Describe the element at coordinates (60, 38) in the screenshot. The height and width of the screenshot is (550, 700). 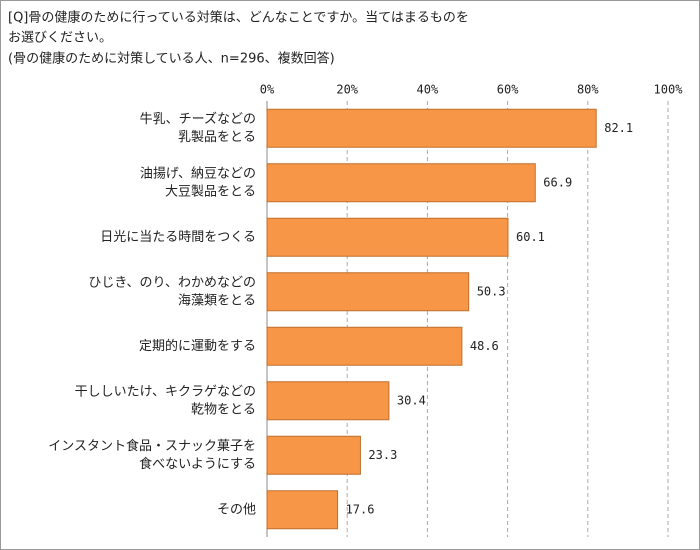
I see `chart-title: お選びください。` at that location.